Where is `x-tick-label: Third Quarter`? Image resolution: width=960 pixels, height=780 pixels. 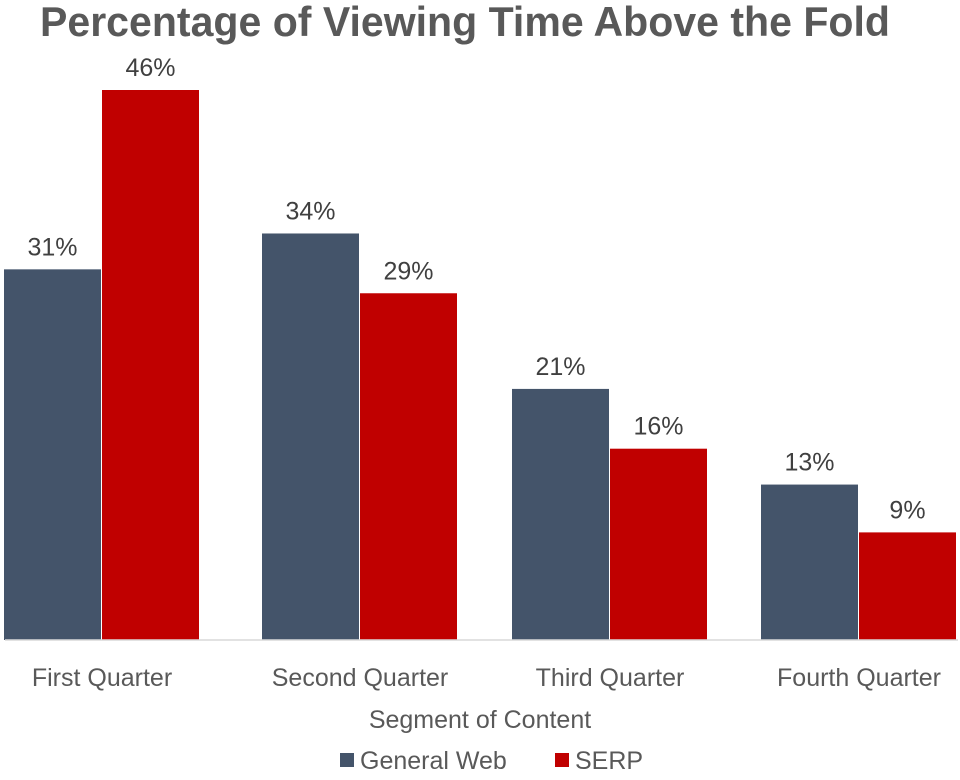
x-tick-label: Third Quarter is located at coordinates (610, 678).